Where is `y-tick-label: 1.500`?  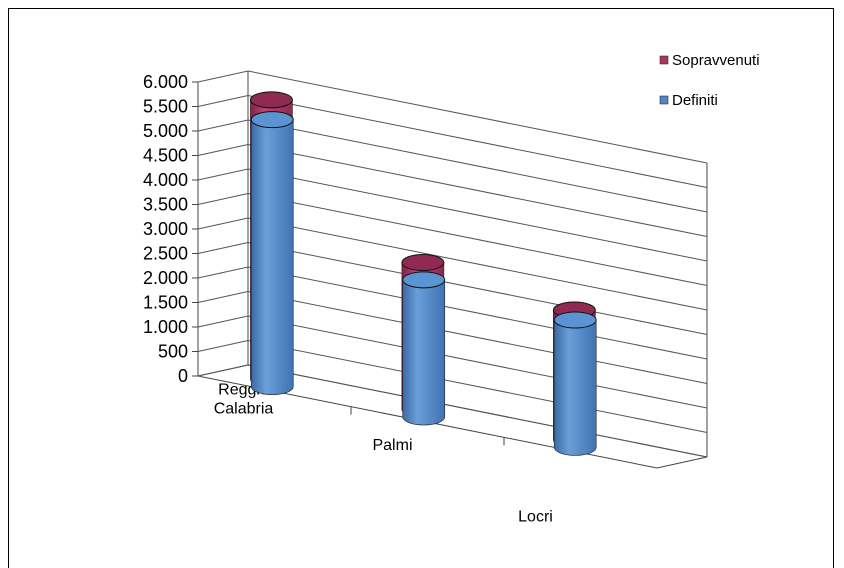
y-tick-label: 1.500 is located at coordinates (165, 303).